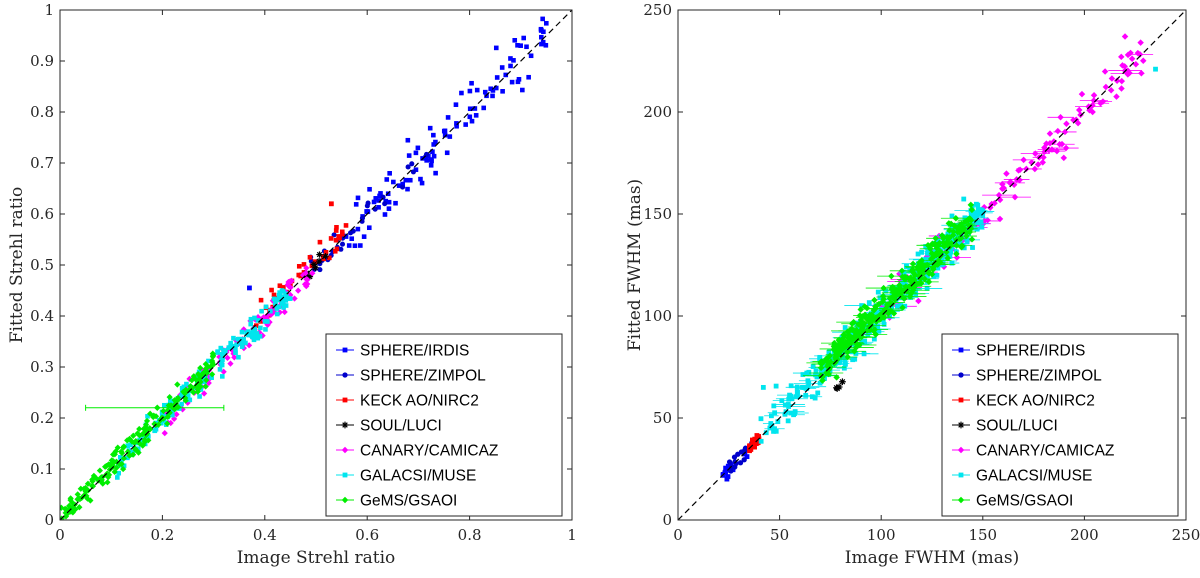  I want to click on x-tick-label: 0.2, so click(162, 535).